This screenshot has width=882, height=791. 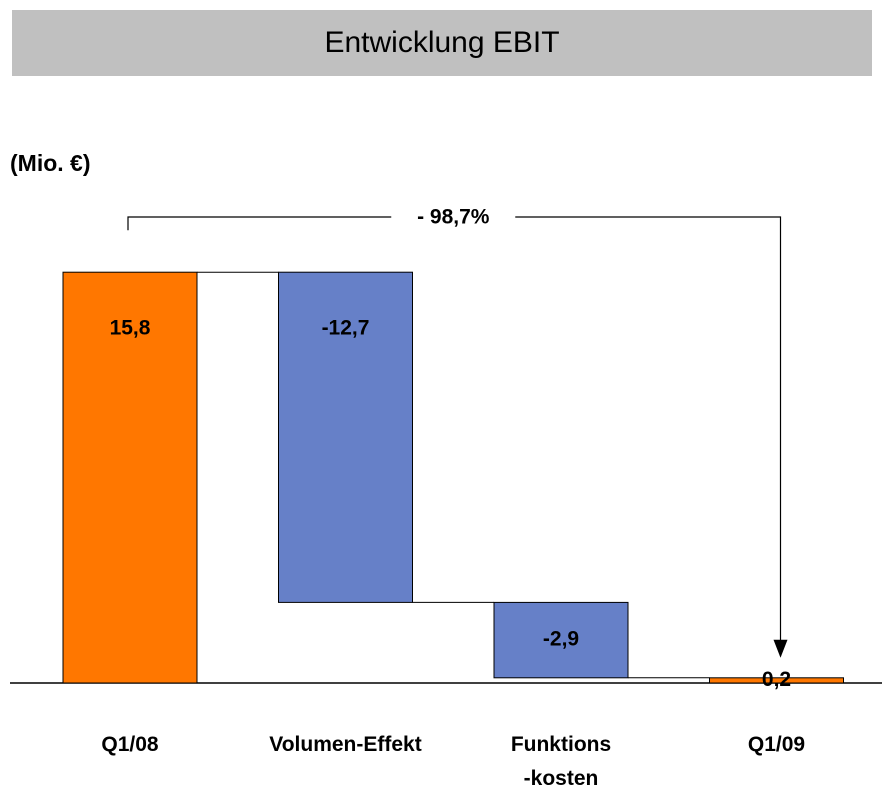 I want to click on value-label: -2,9, so click(x=561, y=639).